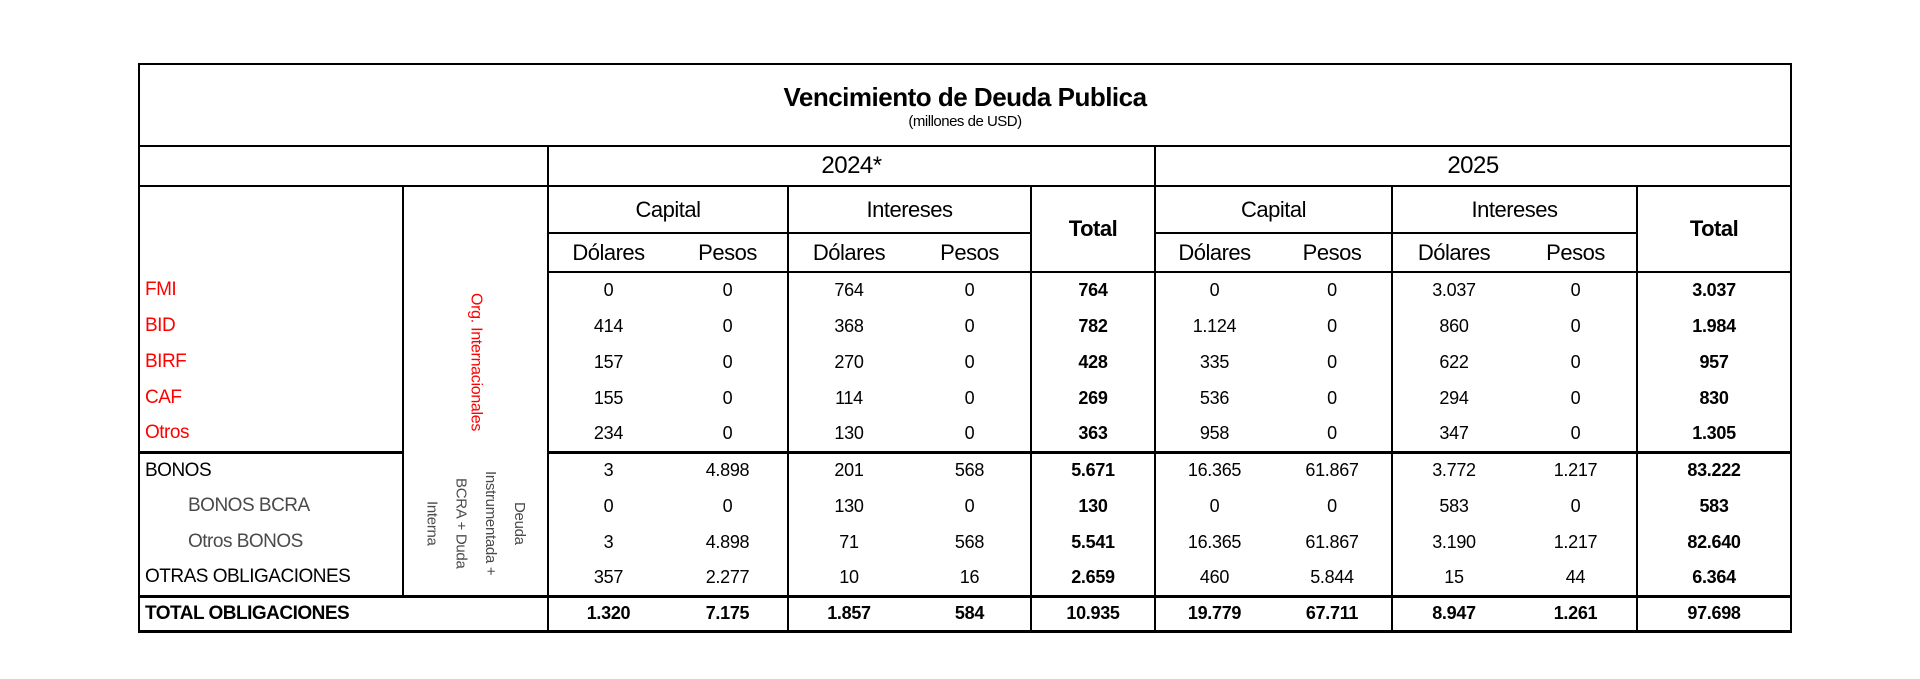 The height and width of the screenshot is (679, 1920). I want to click on corner-empty-cell, so click(343, 166).